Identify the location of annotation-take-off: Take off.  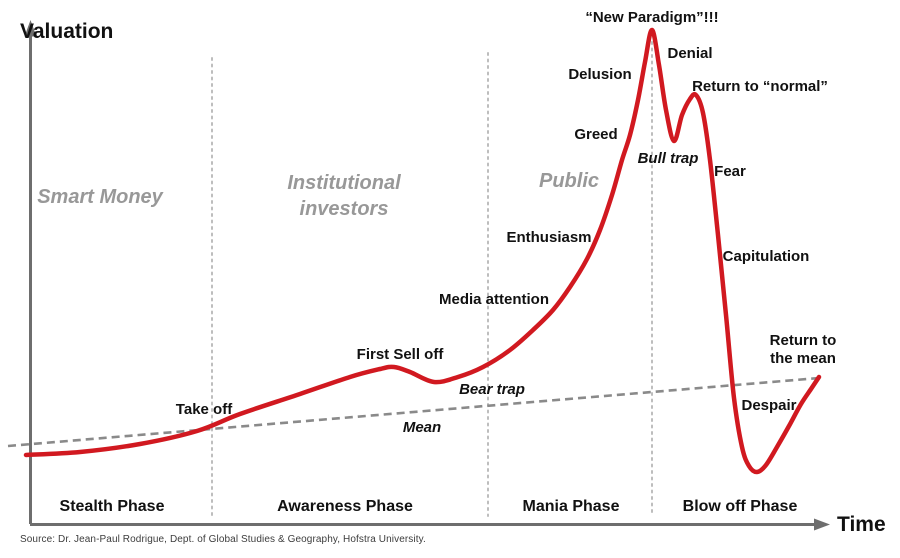
(204, 409).